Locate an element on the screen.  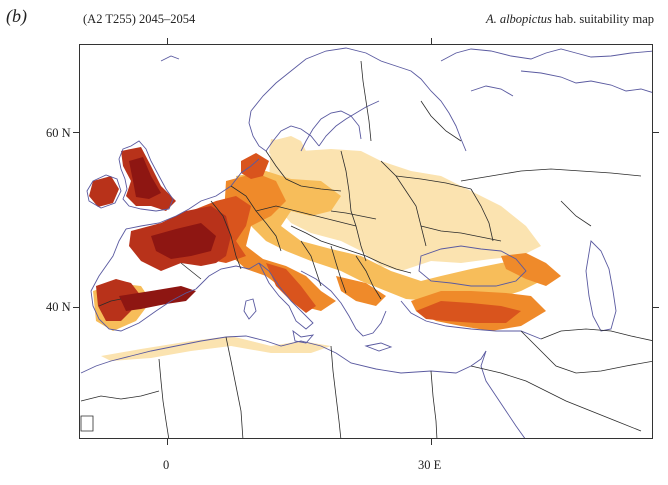
species-name: A. albopictus is located at coordinates (518, 19).